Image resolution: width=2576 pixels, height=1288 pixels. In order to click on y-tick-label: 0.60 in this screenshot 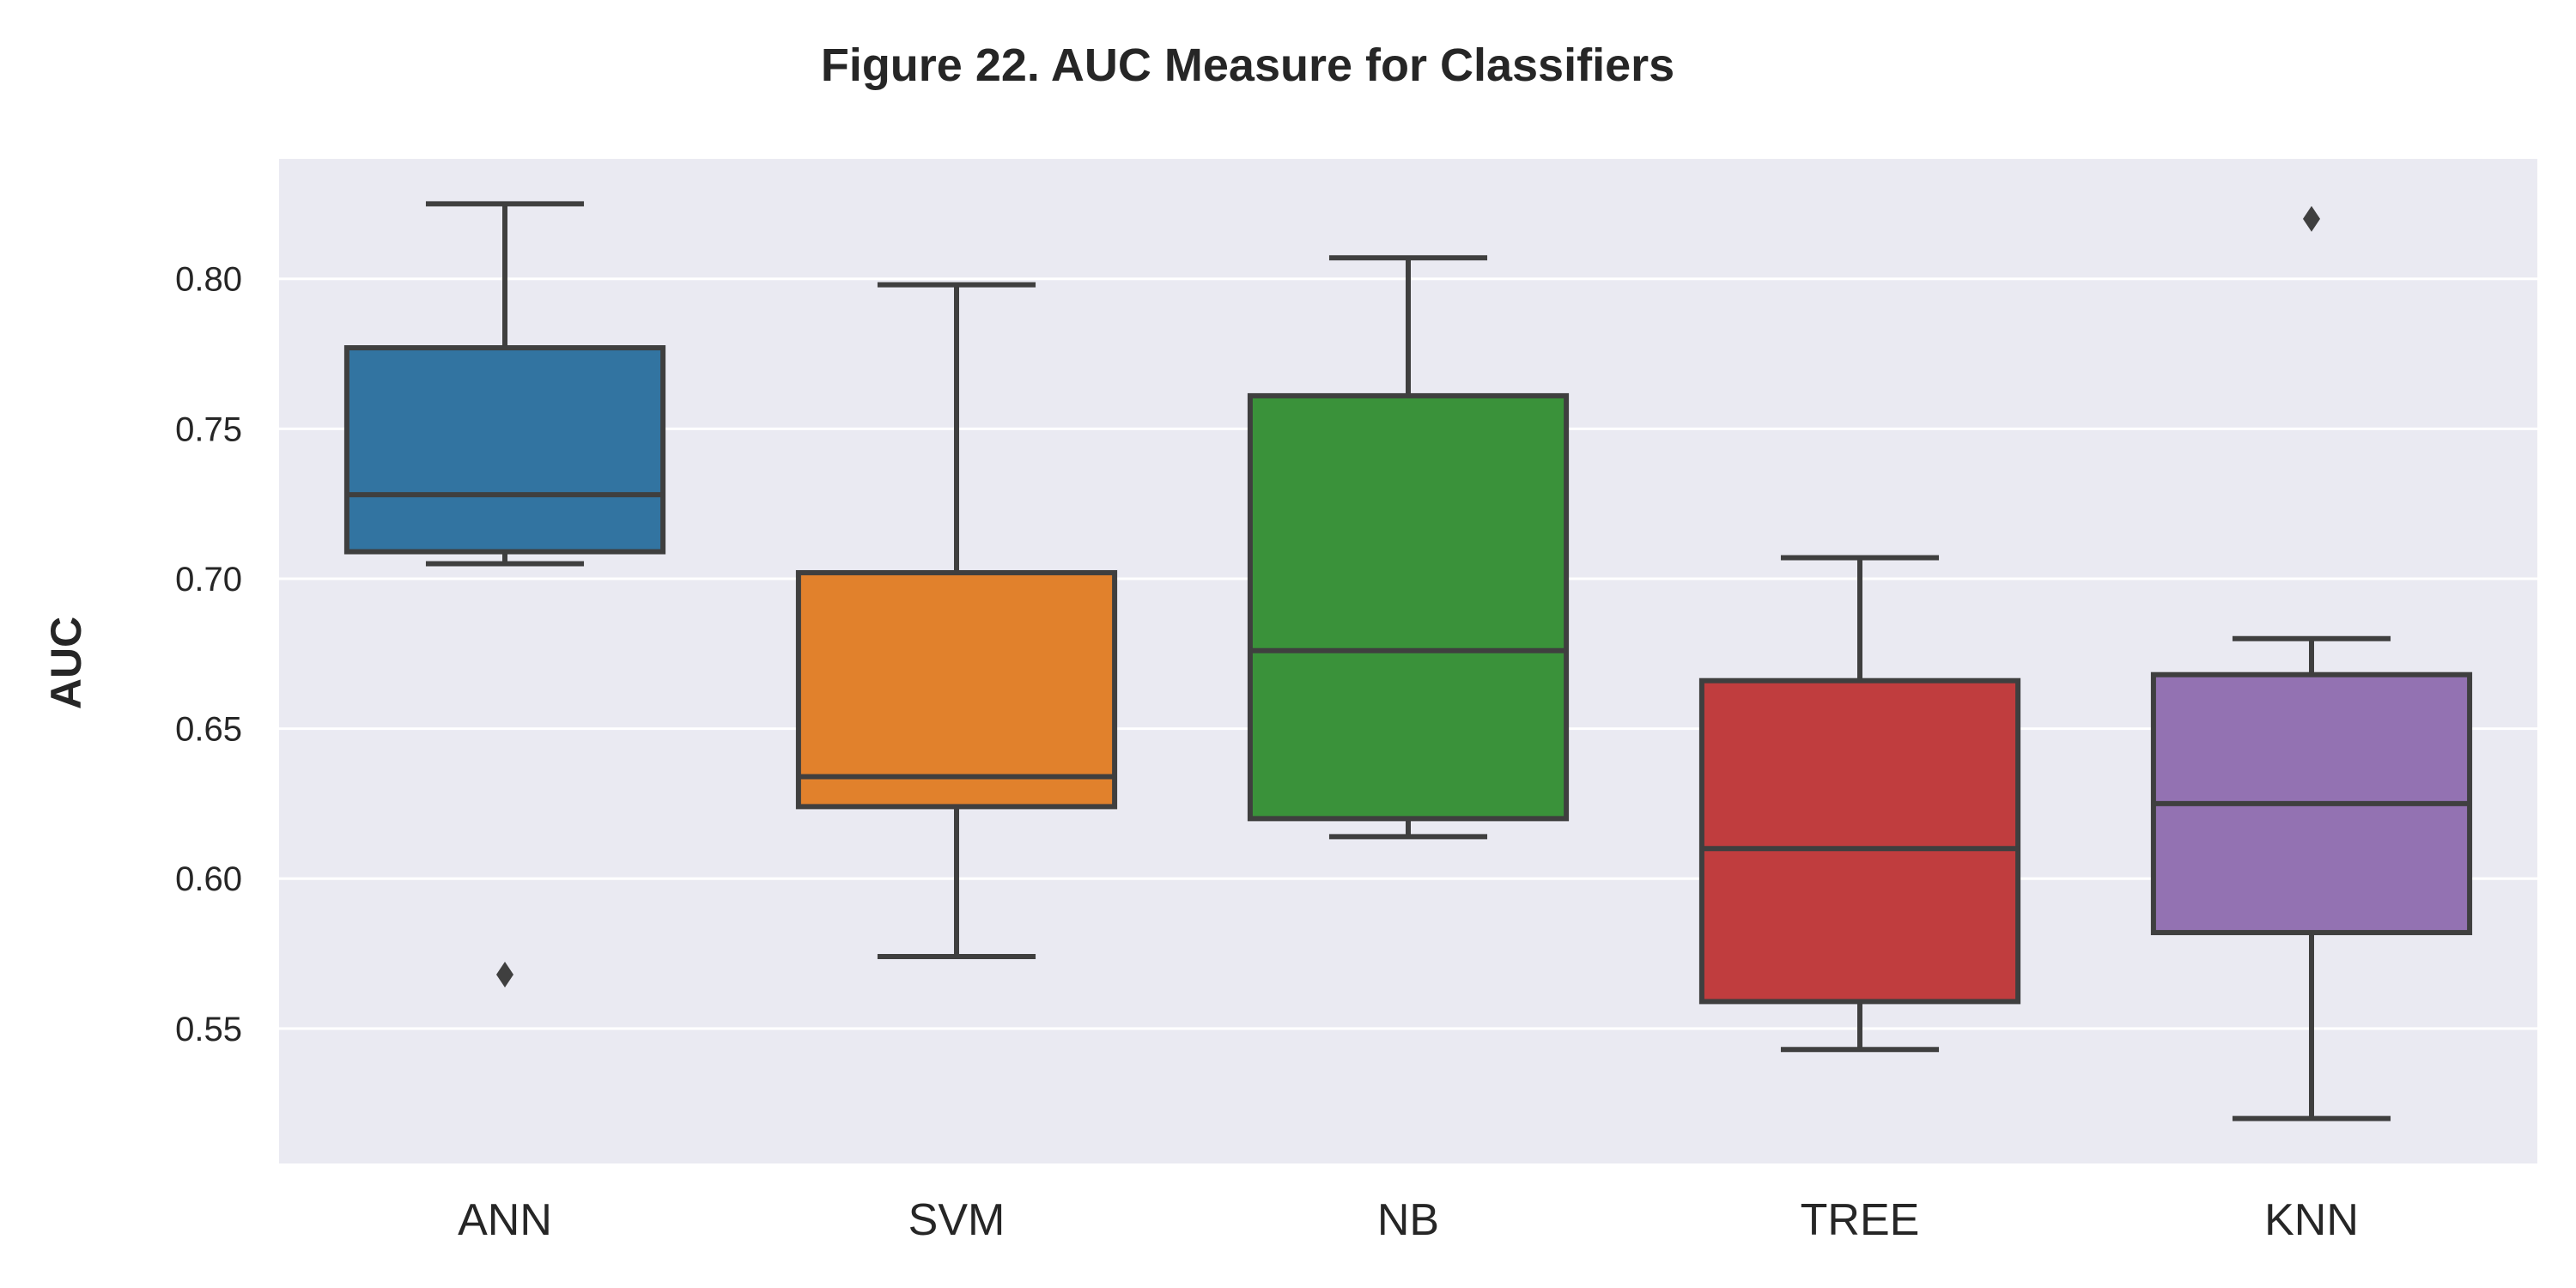, I will do `click(208, 879)`.